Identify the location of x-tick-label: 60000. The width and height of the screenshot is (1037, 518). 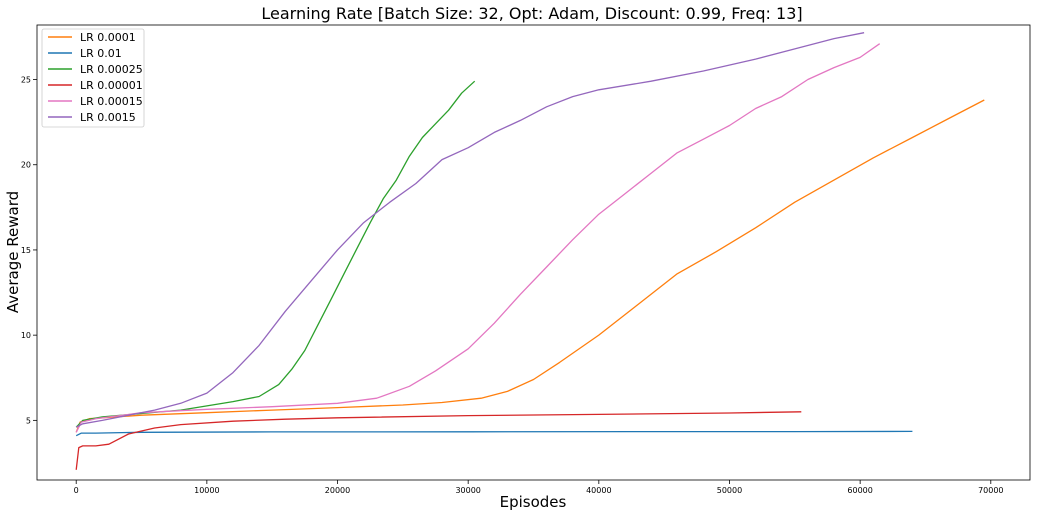
(859, 490).